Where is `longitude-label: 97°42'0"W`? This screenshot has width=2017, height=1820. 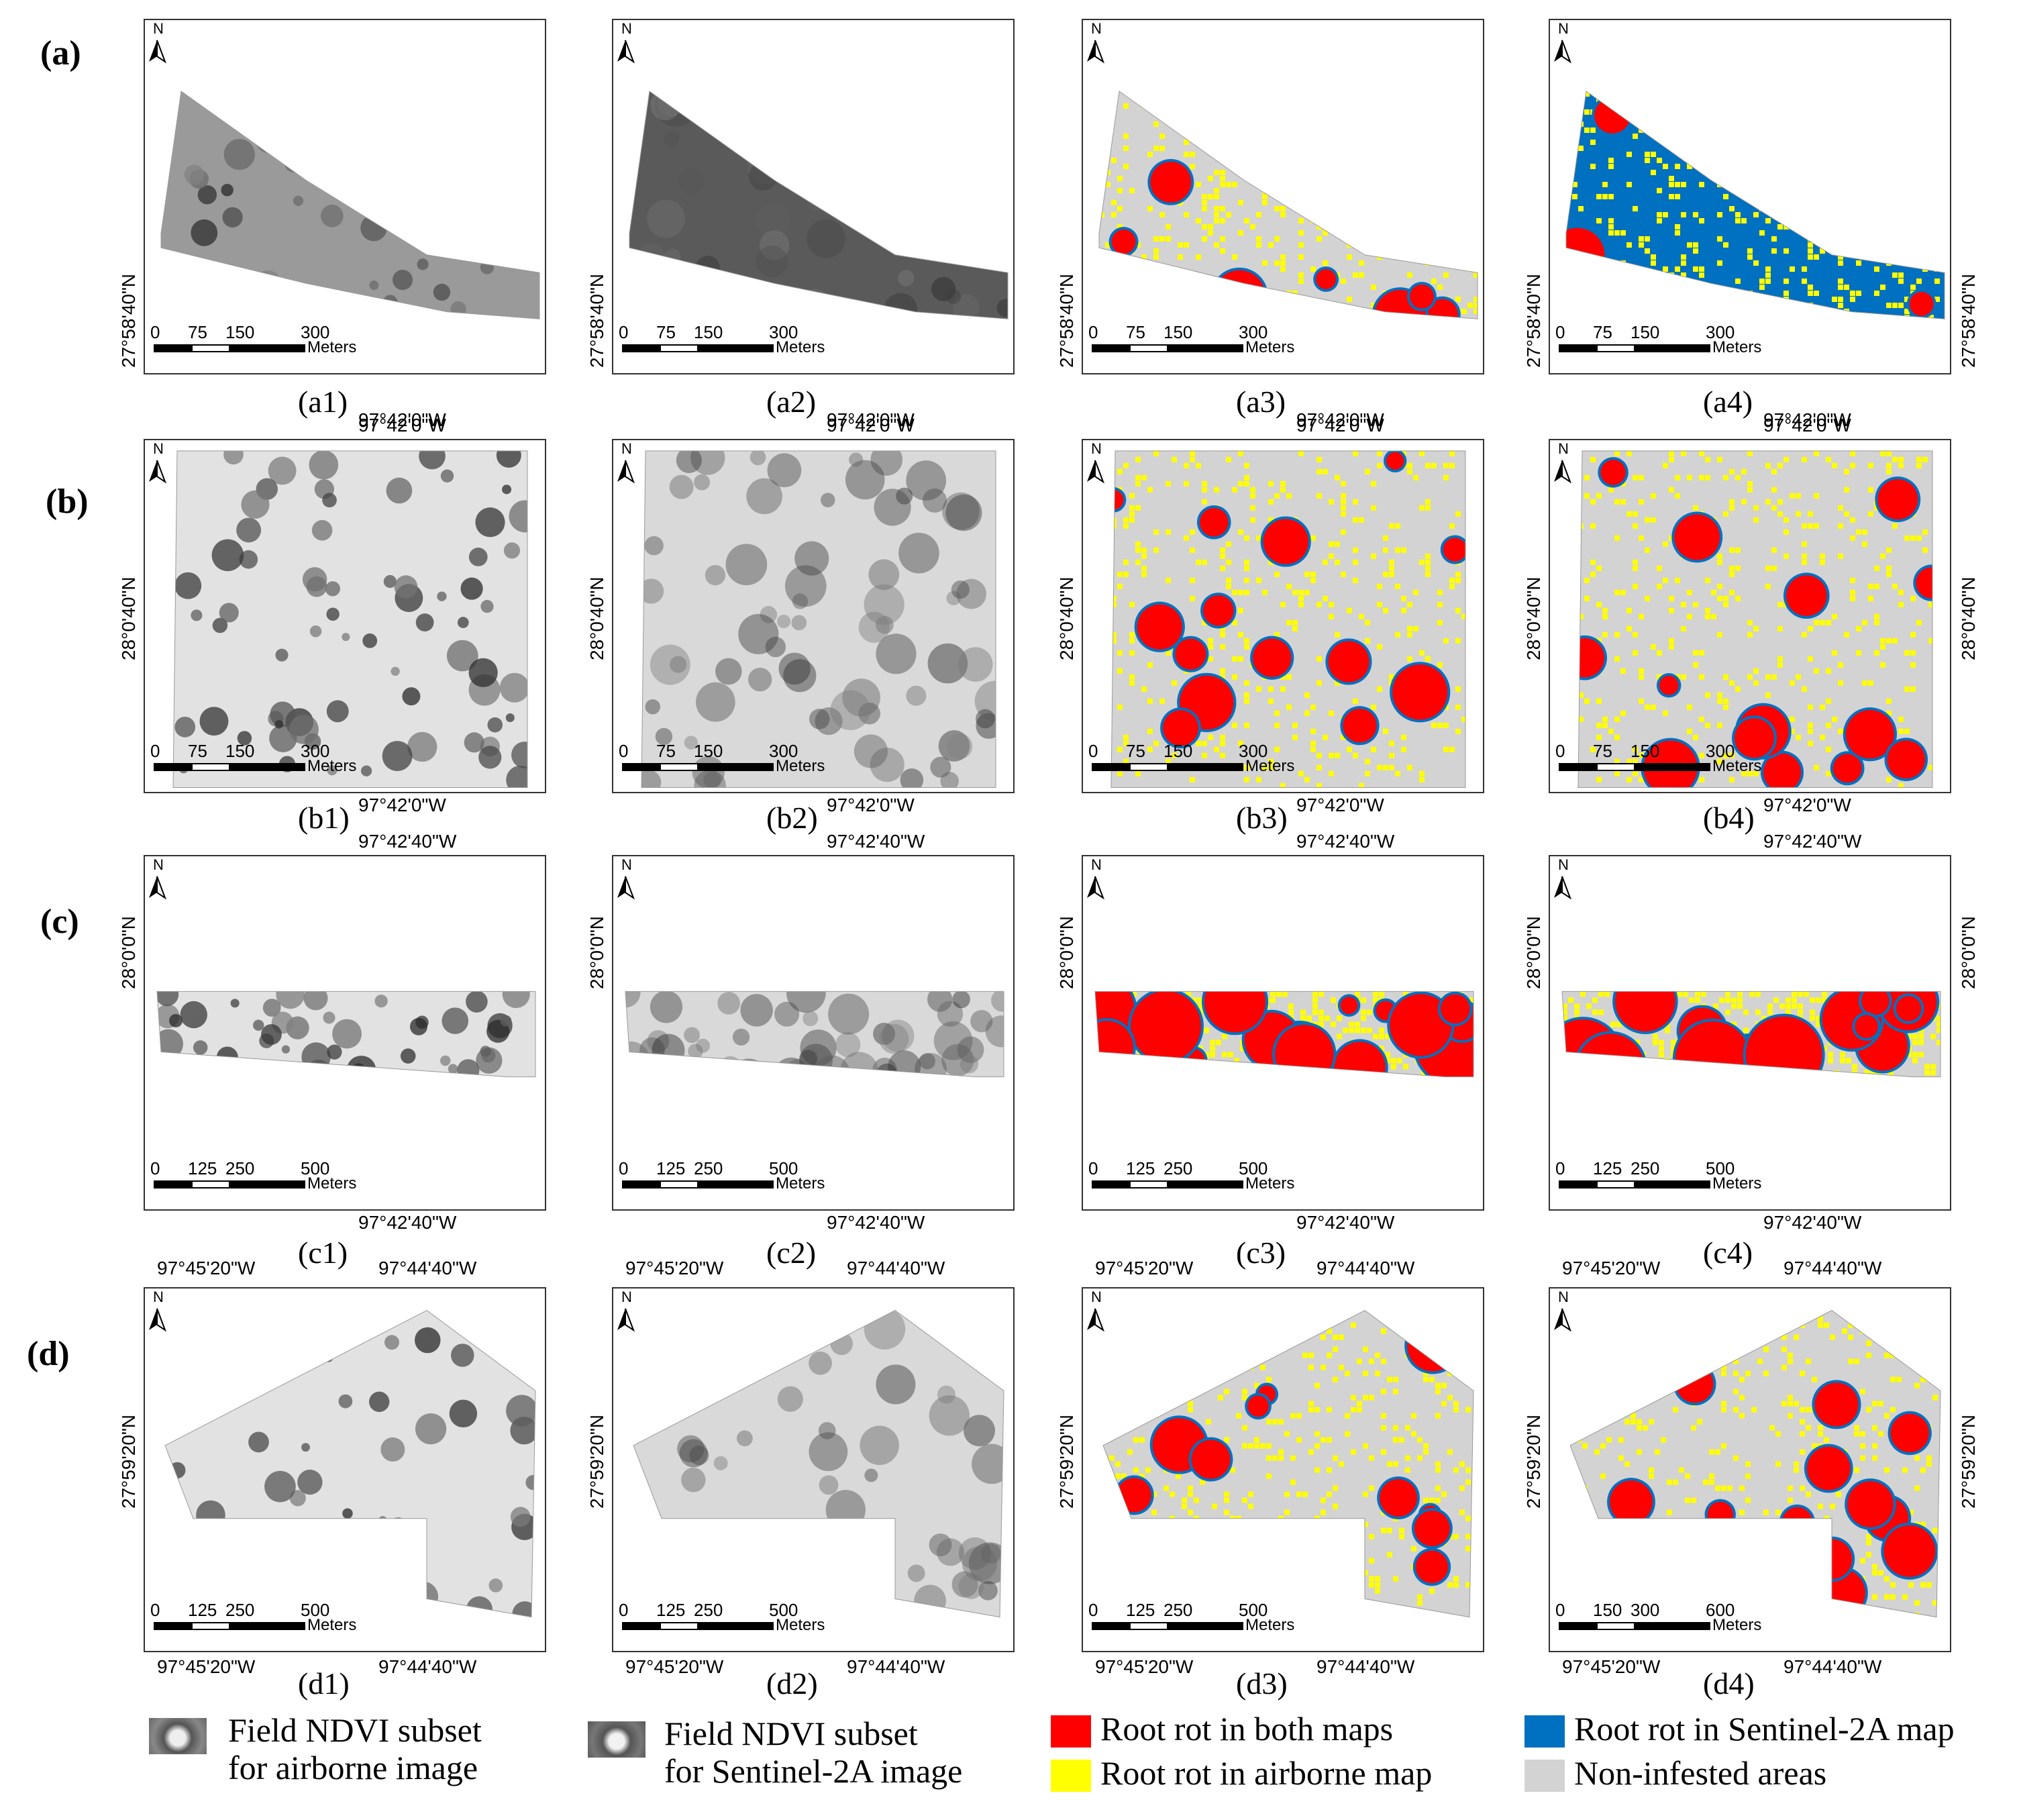
longitude-label: 97°42'0"W is located at coordinates (871, 425).